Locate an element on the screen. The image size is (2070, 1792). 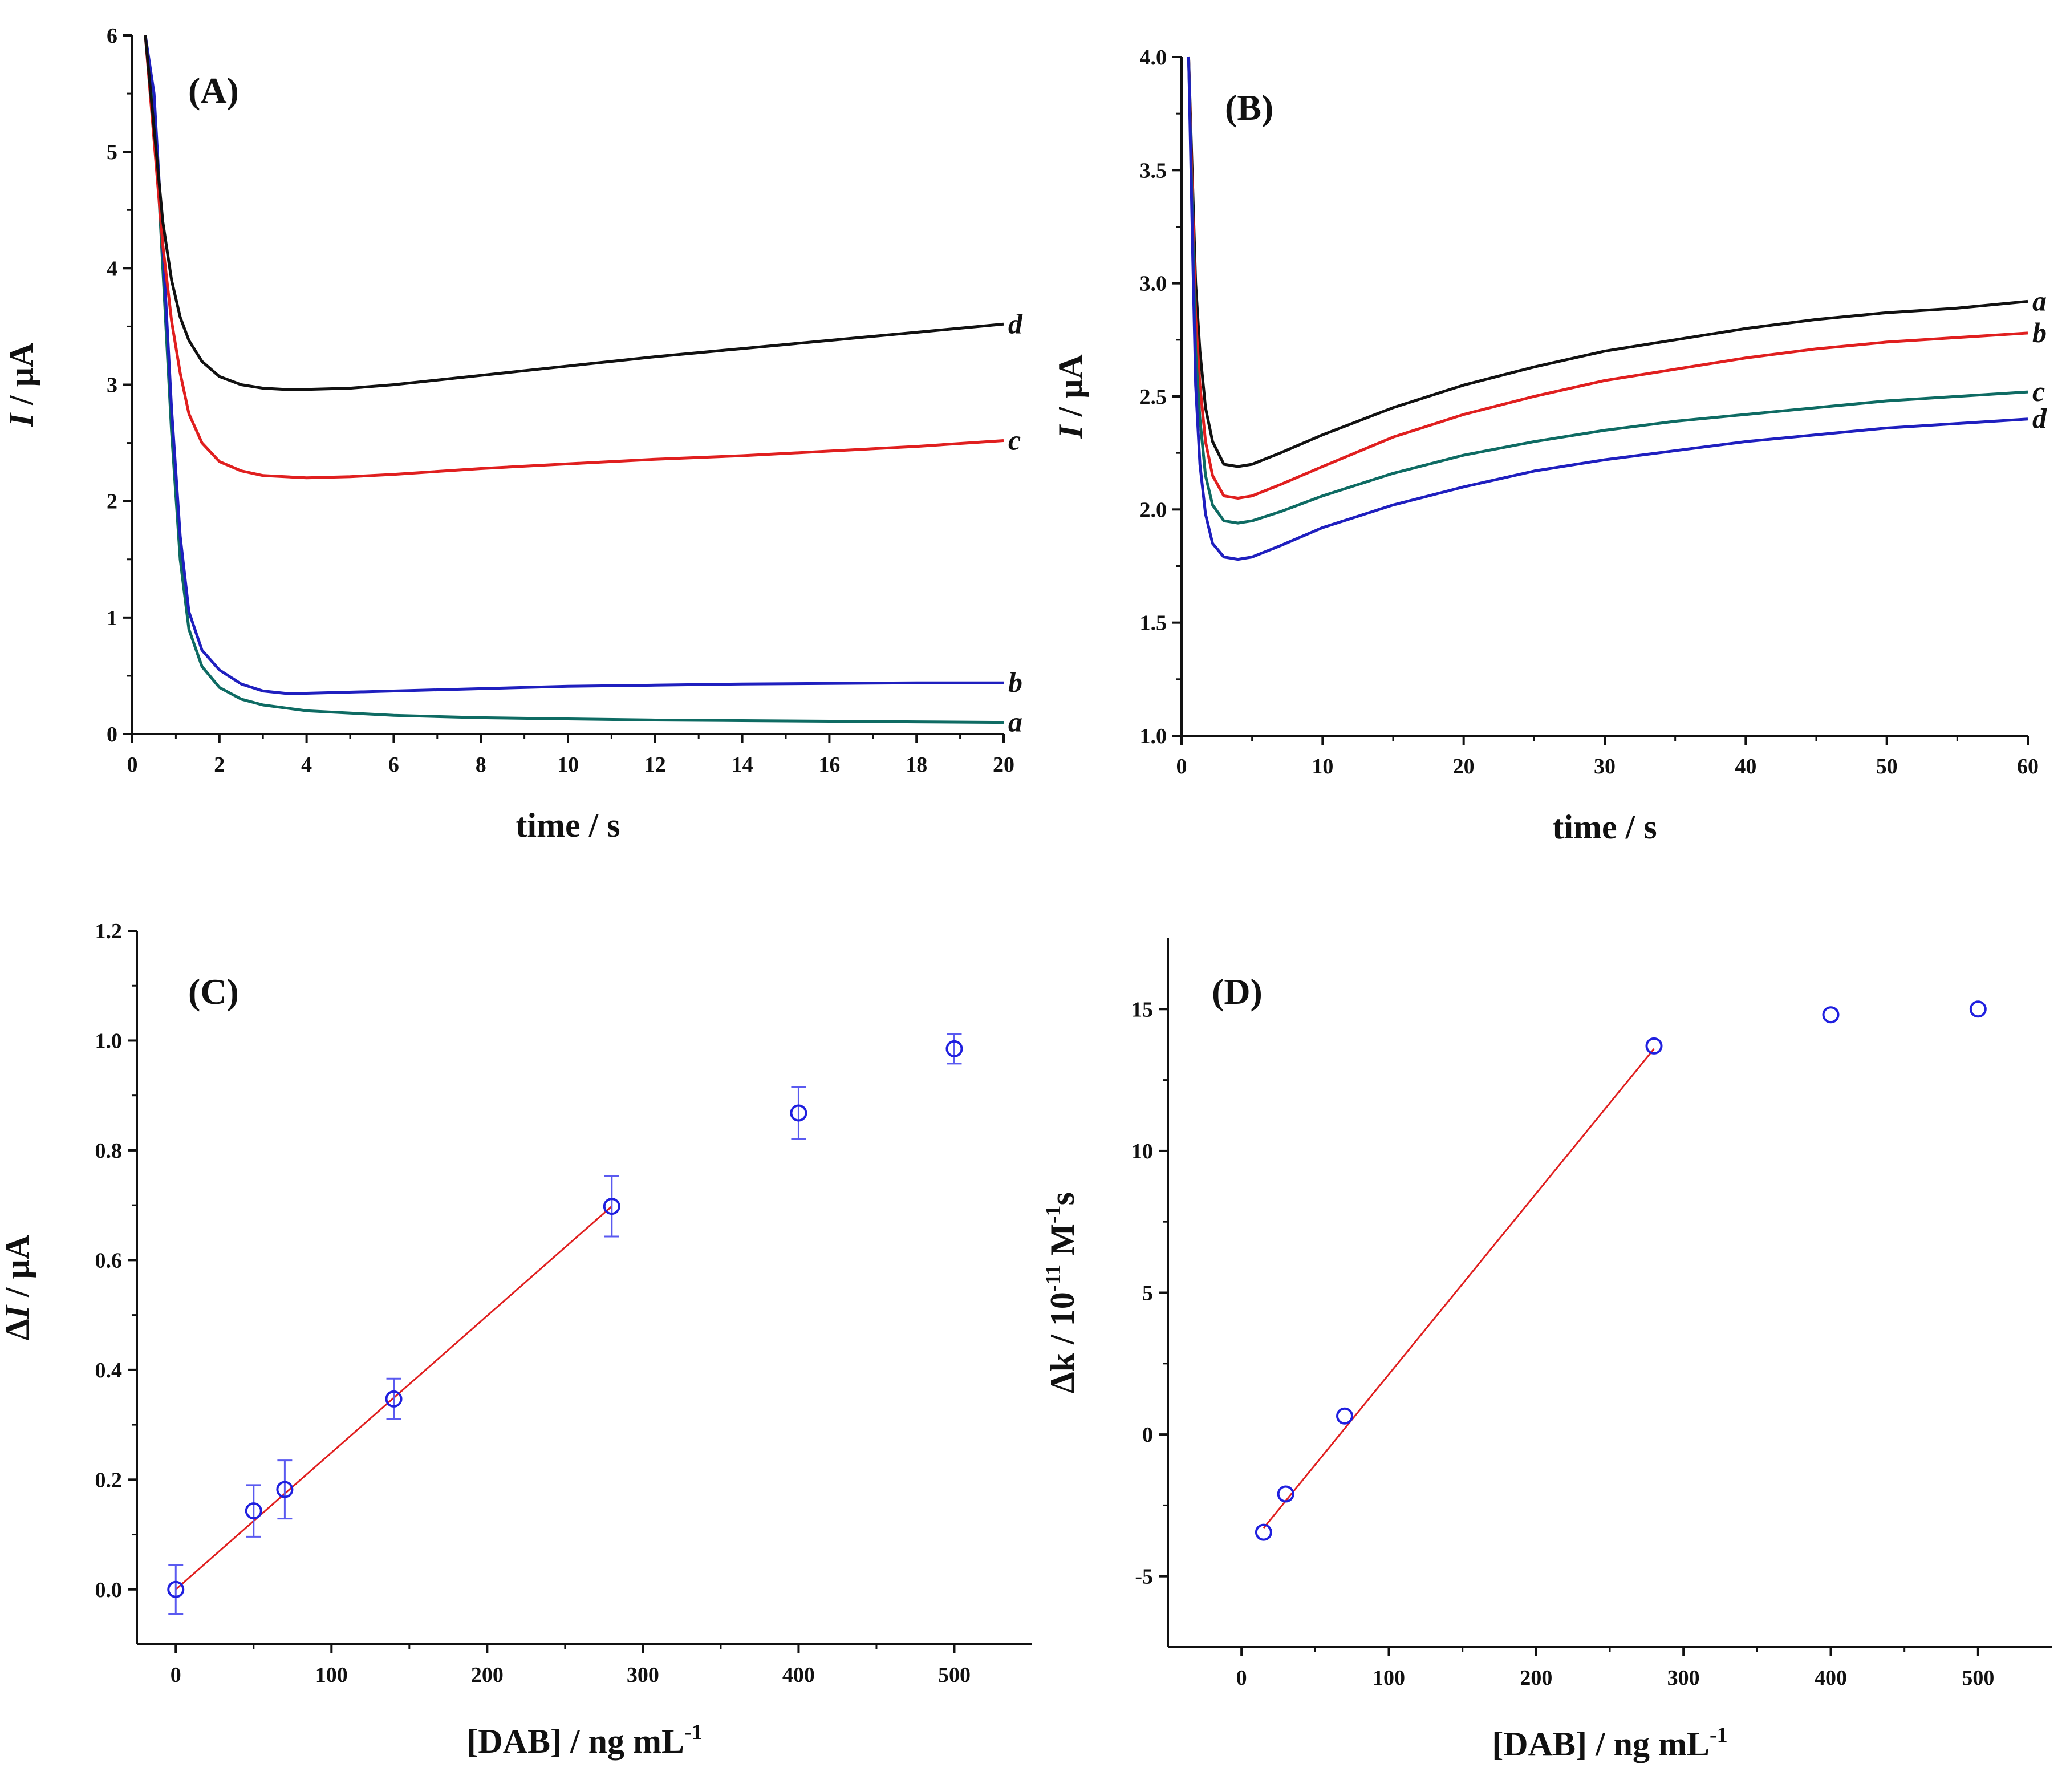
x-tick-label: 4 is located at coordinates (306, 765).